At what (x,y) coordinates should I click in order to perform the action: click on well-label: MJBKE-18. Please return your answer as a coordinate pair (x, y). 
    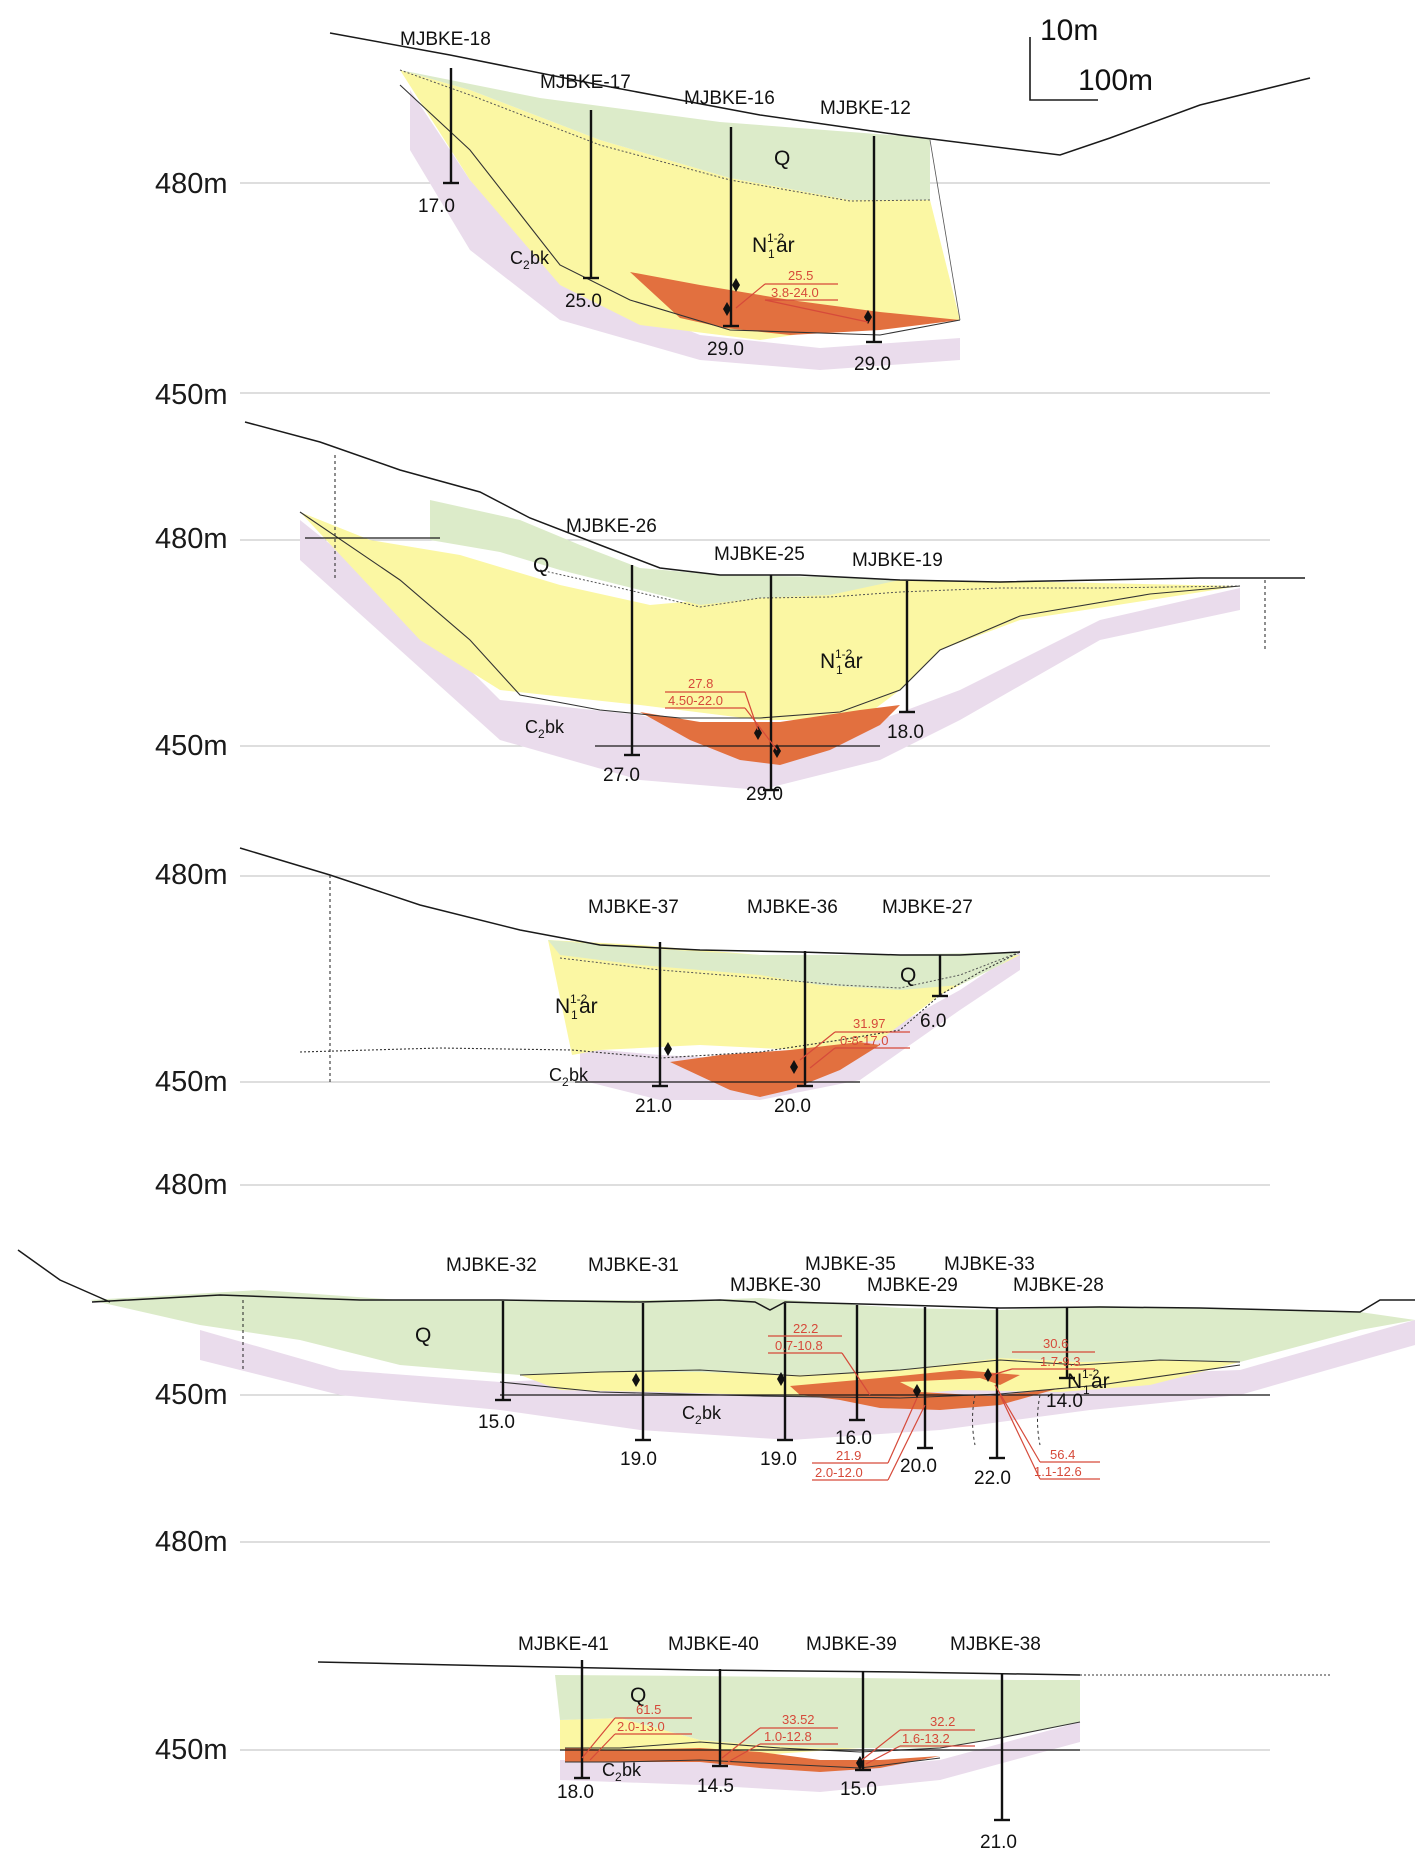
    Looking at the image, I should click on (445, 39).